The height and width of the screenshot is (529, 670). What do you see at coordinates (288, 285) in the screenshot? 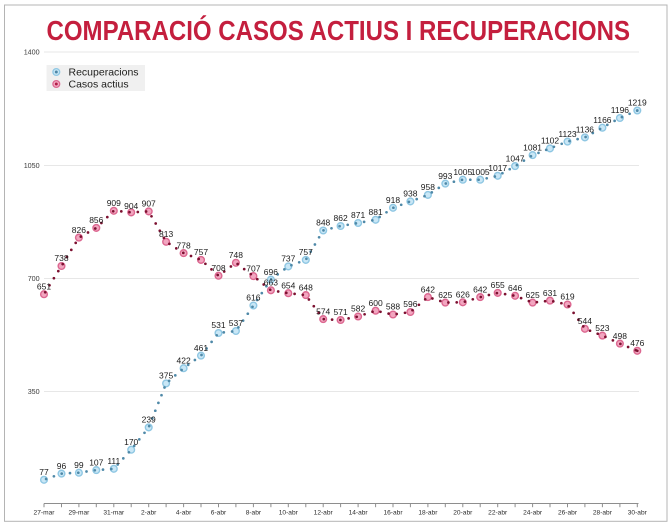
I see `svg-text: 654` at bounding box center [288, 285].